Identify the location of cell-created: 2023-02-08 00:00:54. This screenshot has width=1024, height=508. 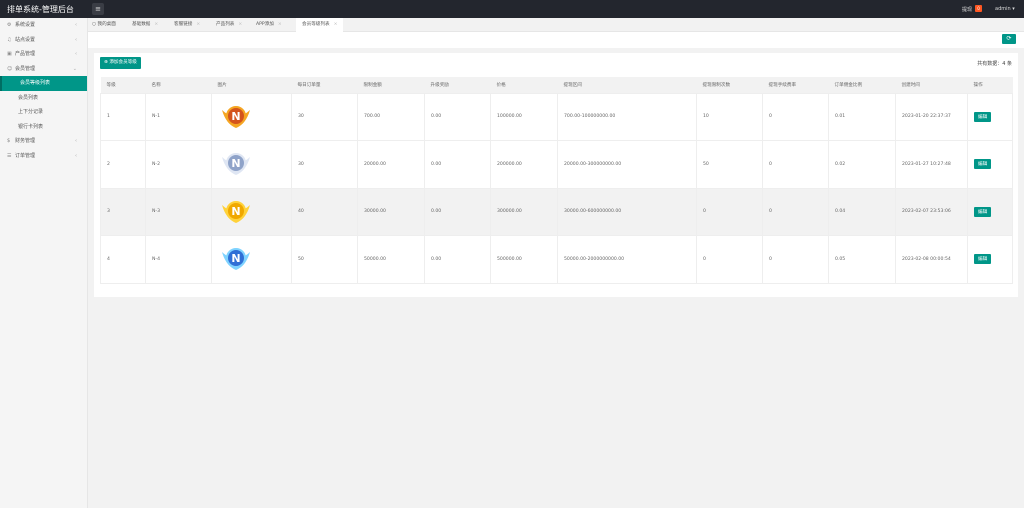
(931, 259).